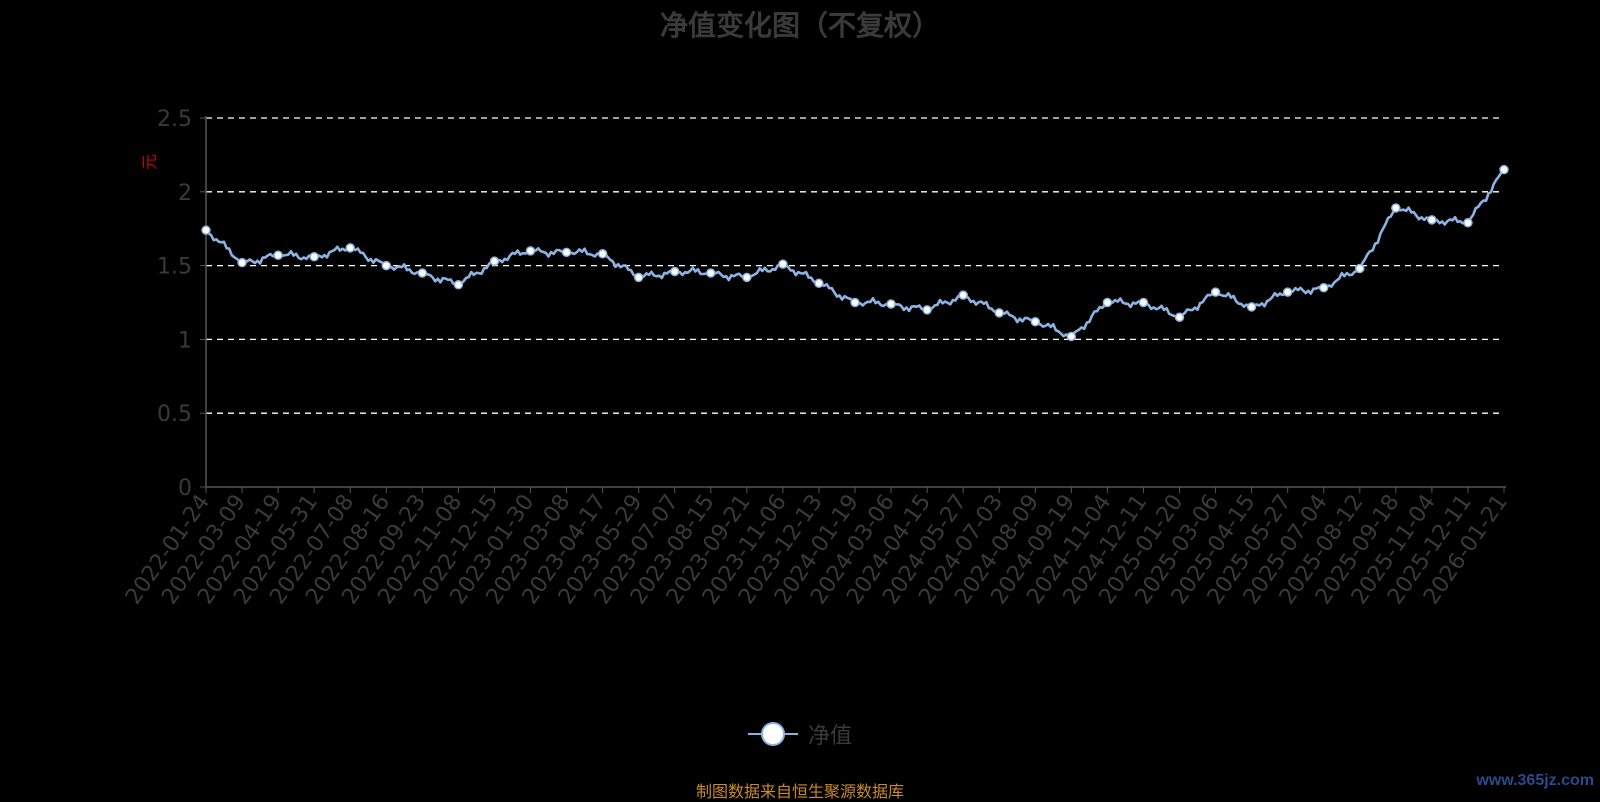 Image resolution: width=1600 pixels, height=802 pixels. Describe the element at coordinates (772, 734) in the screenshot. I see `legend-marker-icon` at that location.